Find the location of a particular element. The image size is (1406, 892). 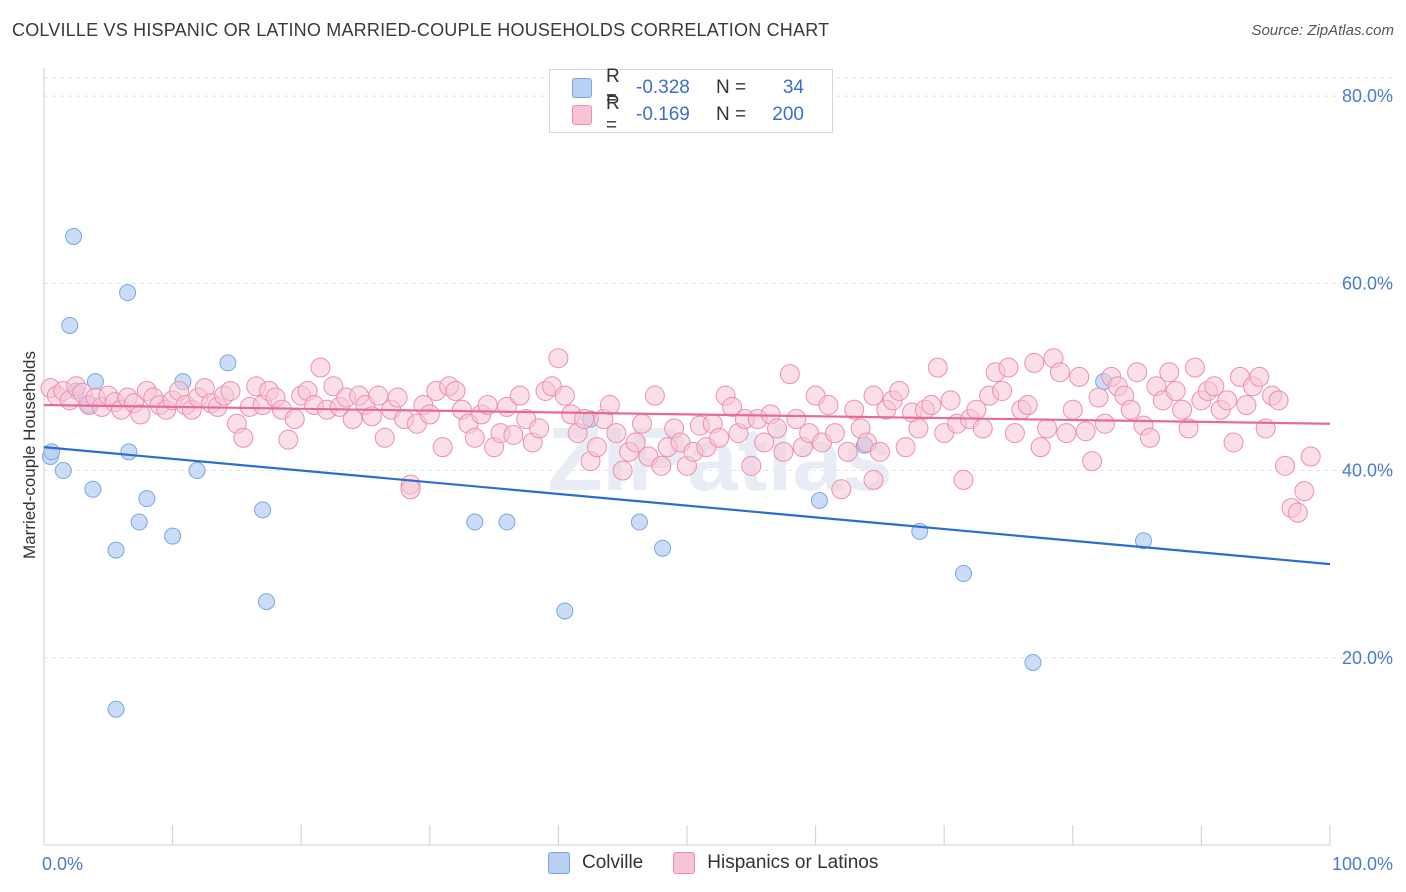

legend: R = -0.328 N = 34 R = -0.169 N = 200 is located at coordinates (691, 101).